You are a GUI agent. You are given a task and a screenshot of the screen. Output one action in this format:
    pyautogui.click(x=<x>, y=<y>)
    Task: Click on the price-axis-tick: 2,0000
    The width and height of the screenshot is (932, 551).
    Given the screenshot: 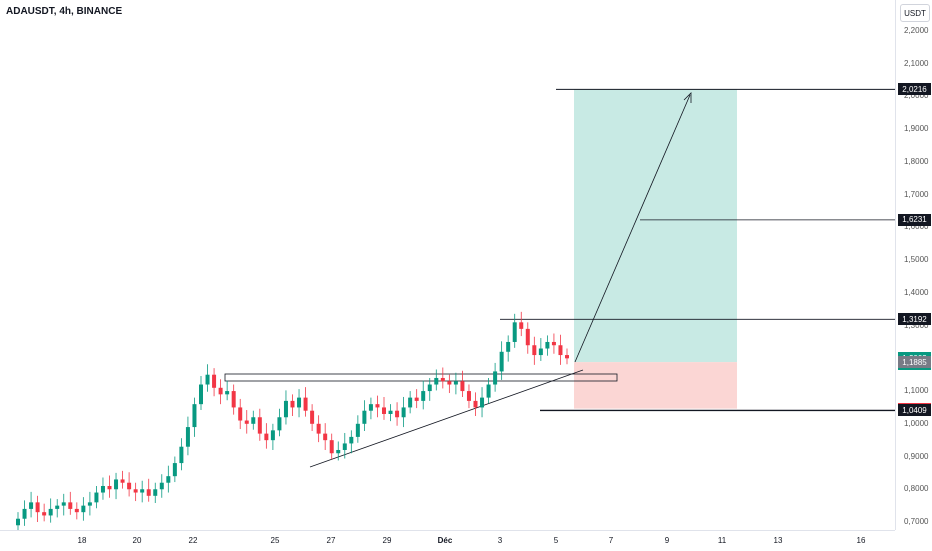 What is the action you would take?
    pyautogui.click(x=916, y=96)
    